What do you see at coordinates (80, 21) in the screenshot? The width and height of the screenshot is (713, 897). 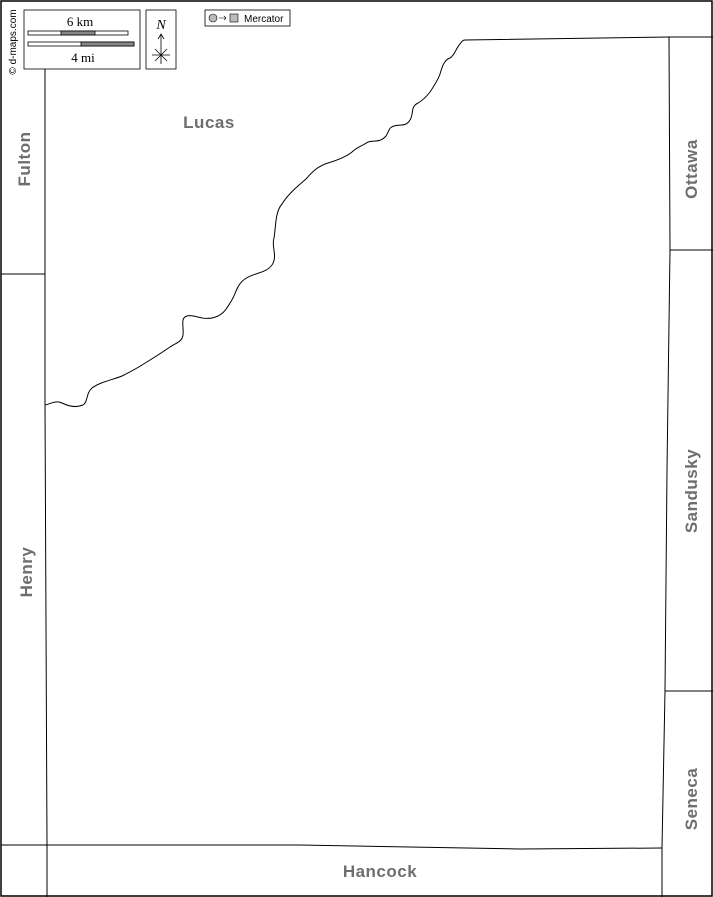 I see `scale-km-label: 6 km` at bounding box center [80, 21].